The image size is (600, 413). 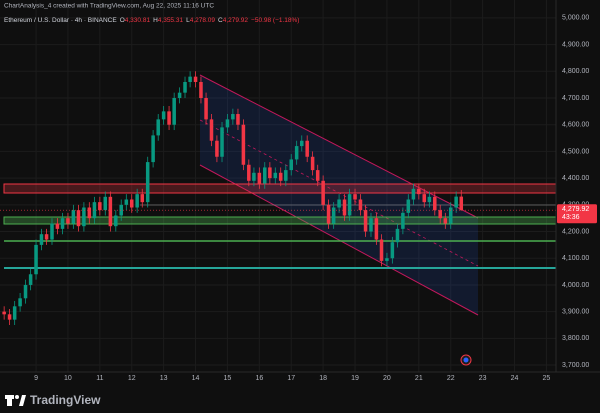 What do you see at coordinates (15, 400) in the screenshot?
I see `brand-logo` at bounding box center [15, 400].